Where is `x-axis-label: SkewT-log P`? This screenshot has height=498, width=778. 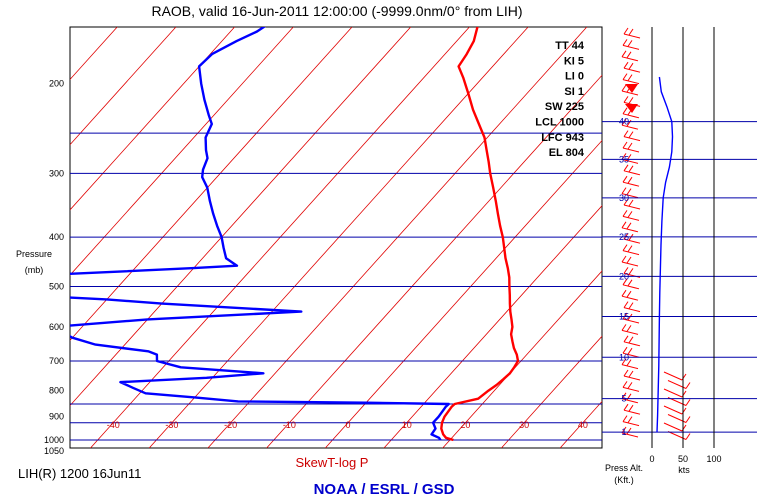 x-axis-label: SkewT-log P is located at coordinates (332, 462).